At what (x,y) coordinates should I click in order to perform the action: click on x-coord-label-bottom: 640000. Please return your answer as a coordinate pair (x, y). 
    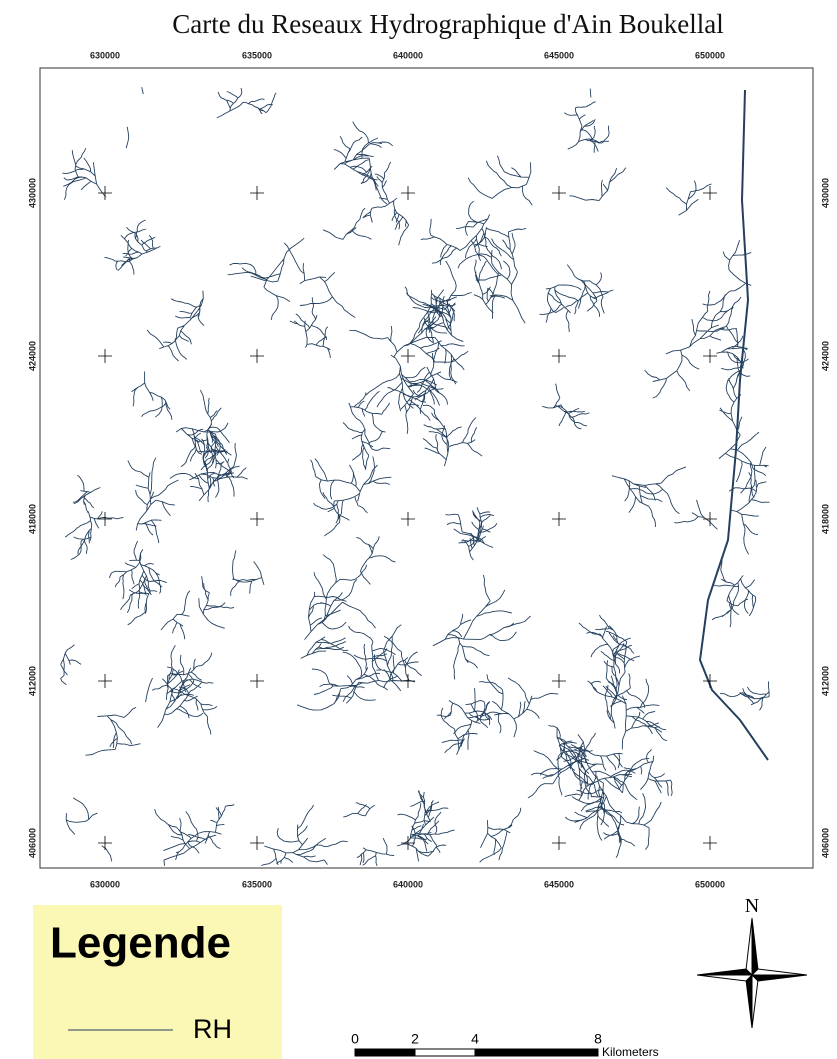
    Looking at the image, I should click on (408, 884).